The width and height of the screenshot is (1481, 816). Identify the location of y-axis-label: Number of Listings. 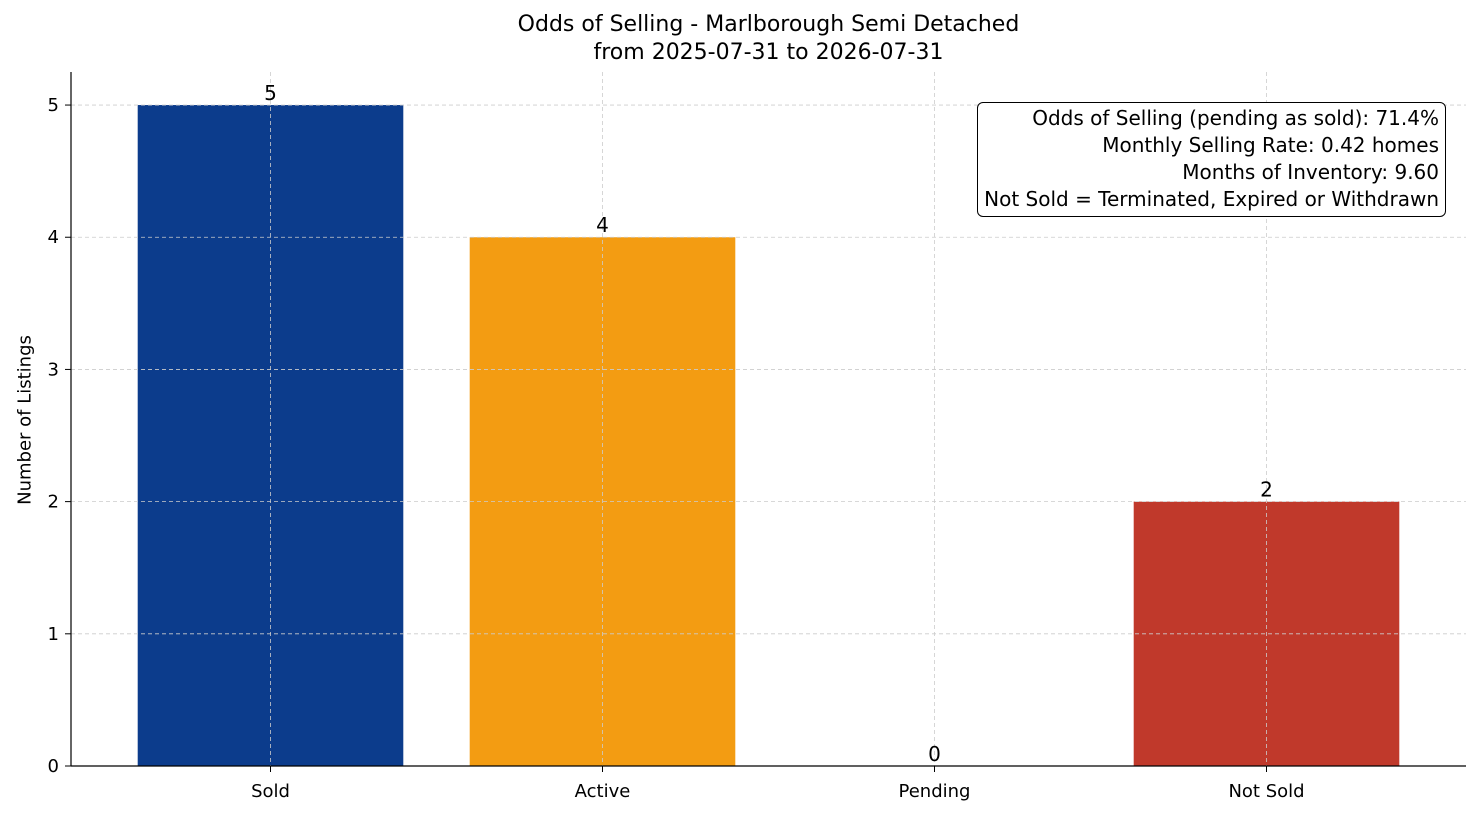
(25, 420).